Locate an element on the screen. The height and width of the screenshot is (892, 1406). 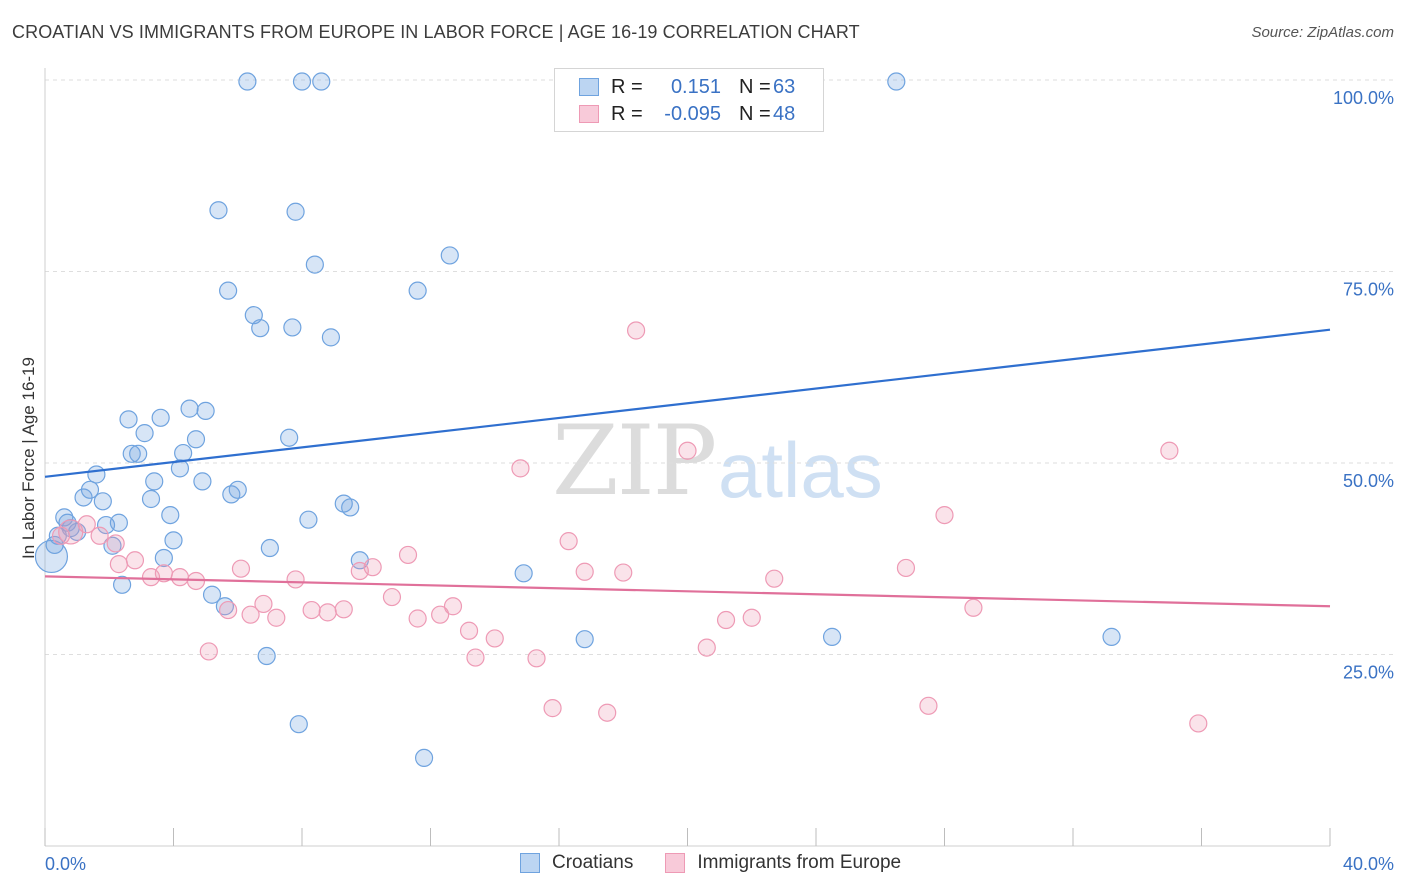
legend-r-value: 0.151 is located at coordinates (695, 86).